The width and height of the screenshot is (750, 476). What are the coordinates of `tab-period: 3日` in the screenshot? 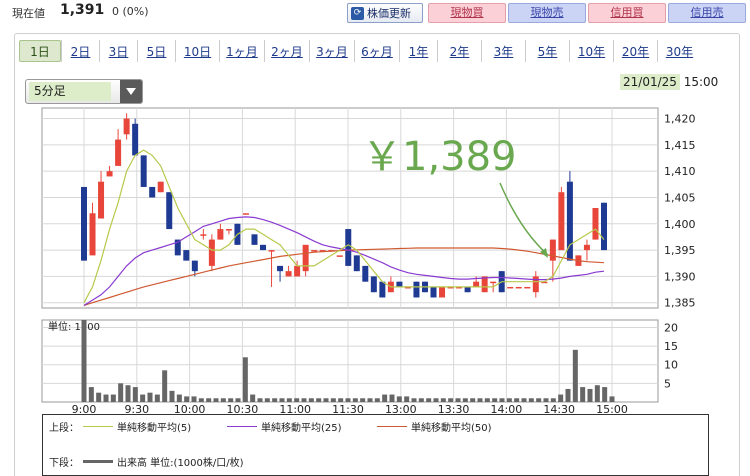 It's located at (118, 51).